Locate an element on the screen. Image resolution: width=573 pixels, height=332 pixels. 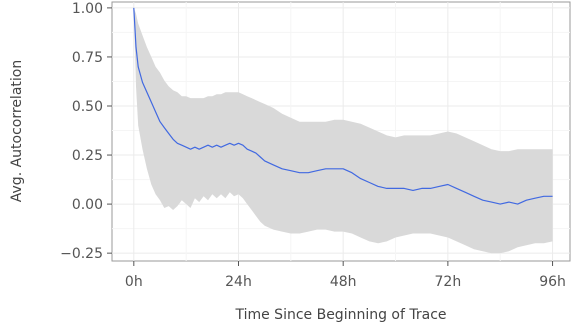
y-axis: −0.25 0.00 0.25 0.50 0.75 1.00 is located at coordinates (86, 131).